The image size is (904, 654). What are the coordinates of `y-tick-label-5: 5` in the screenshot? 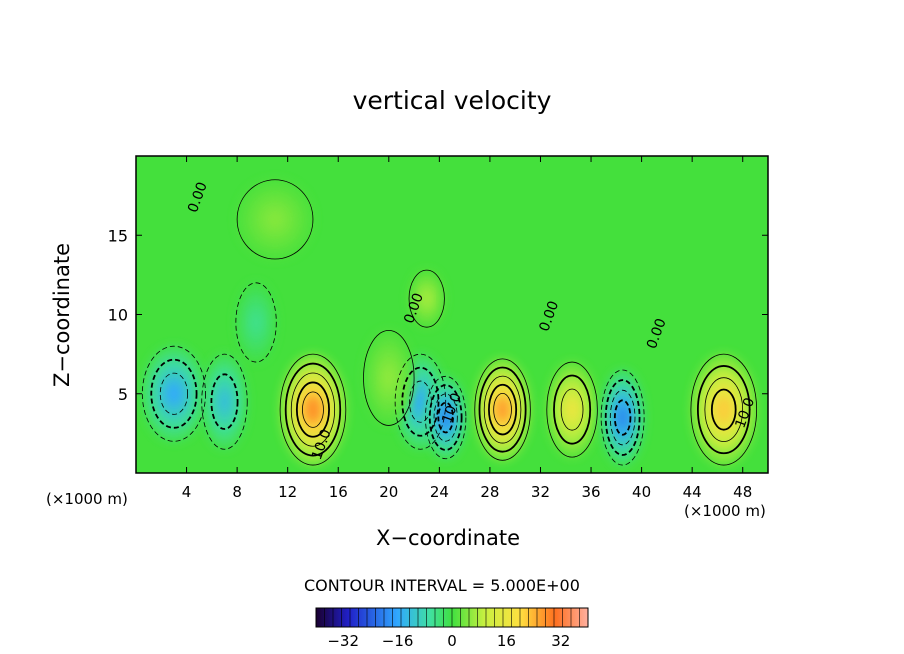 It's located at (123, 394).